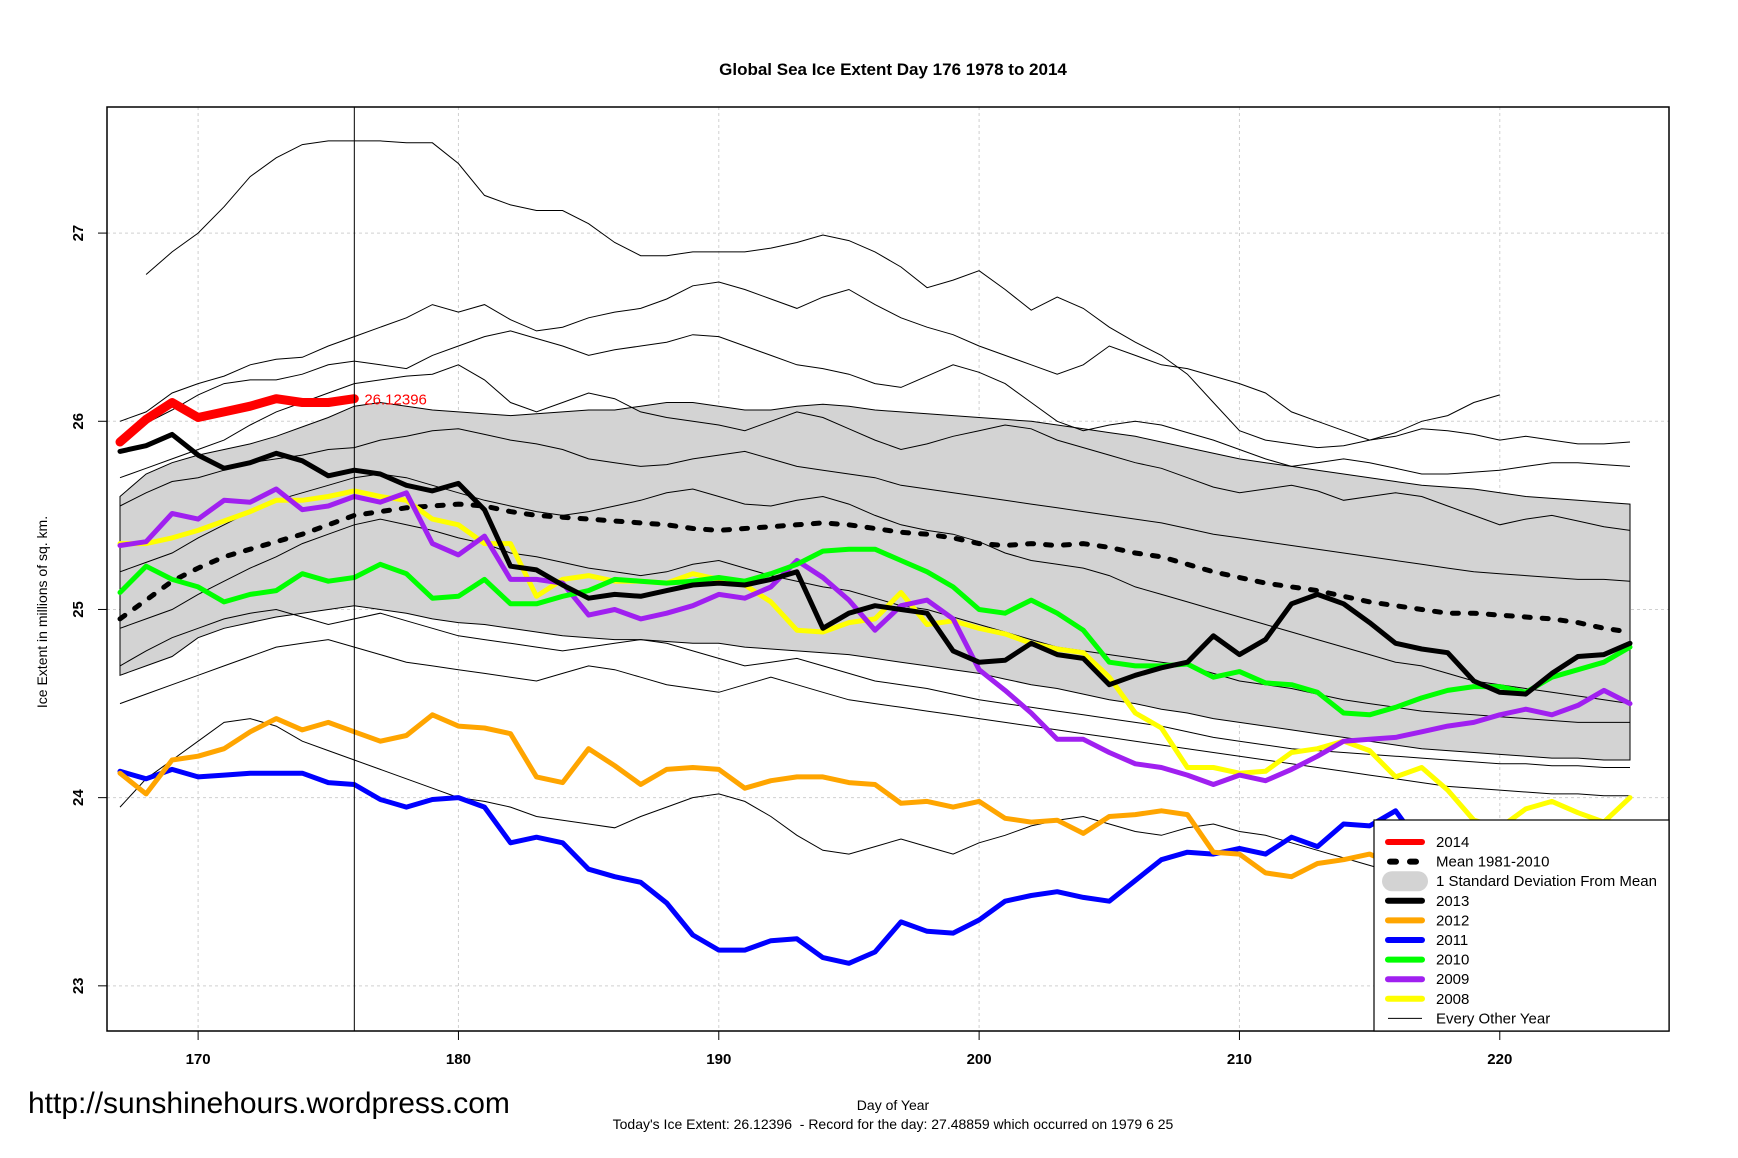  I want to click on legend-label: 2011, so click(1452, 940).